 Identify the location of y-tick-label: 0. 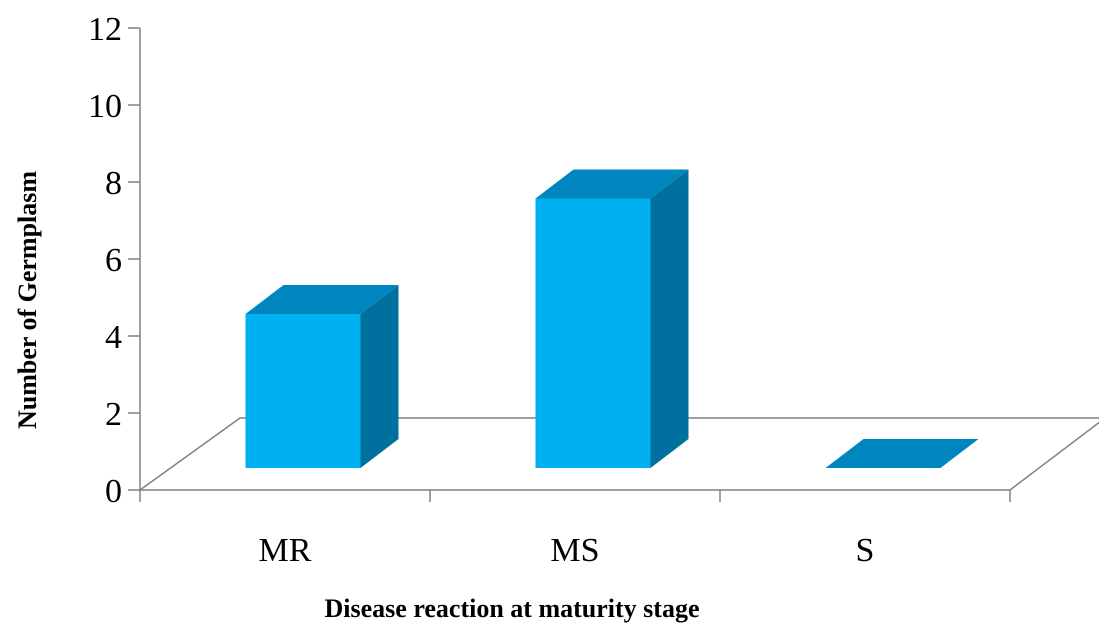
(113, 491).